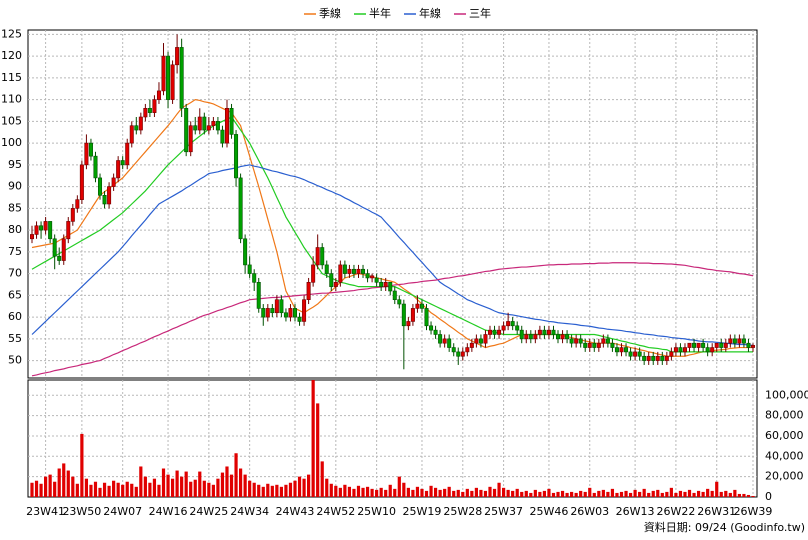  I want to click on x-tick-label: 26W03, so click(589, 511).